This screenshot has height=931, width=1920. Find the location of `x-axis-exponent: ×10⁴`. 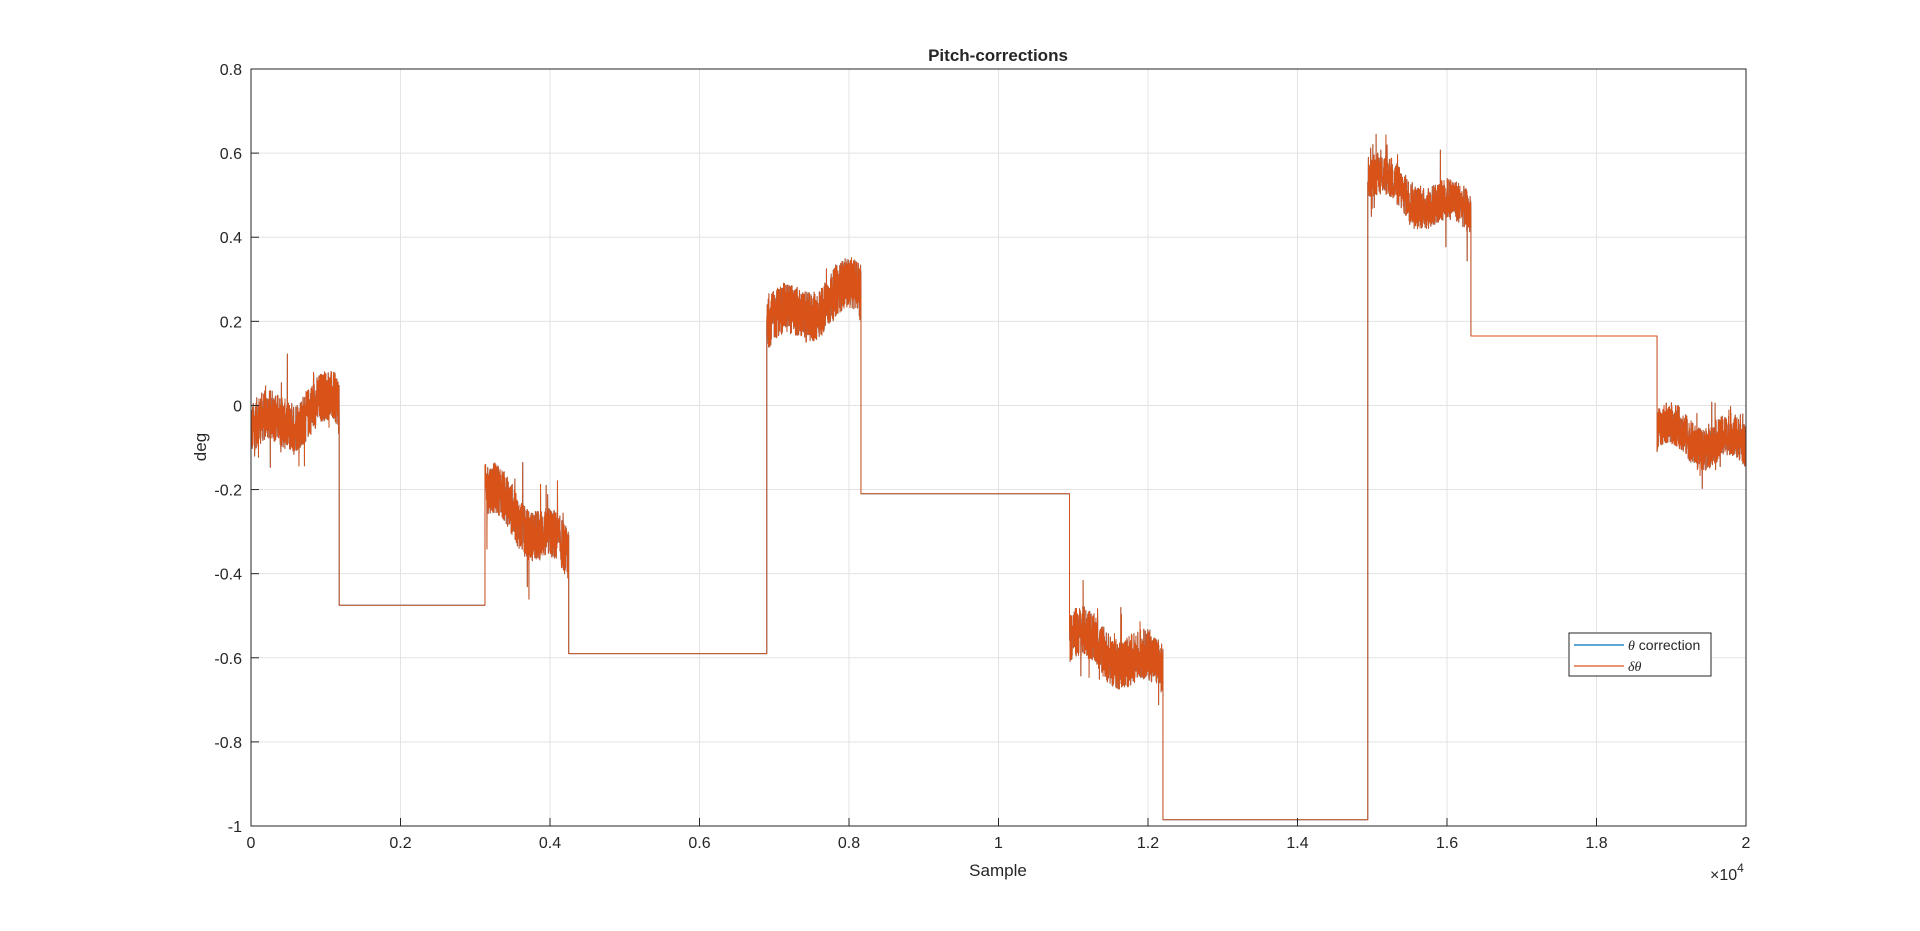

x-axis-exponent: ×10⁴ is located at coordinates (1727, 872).